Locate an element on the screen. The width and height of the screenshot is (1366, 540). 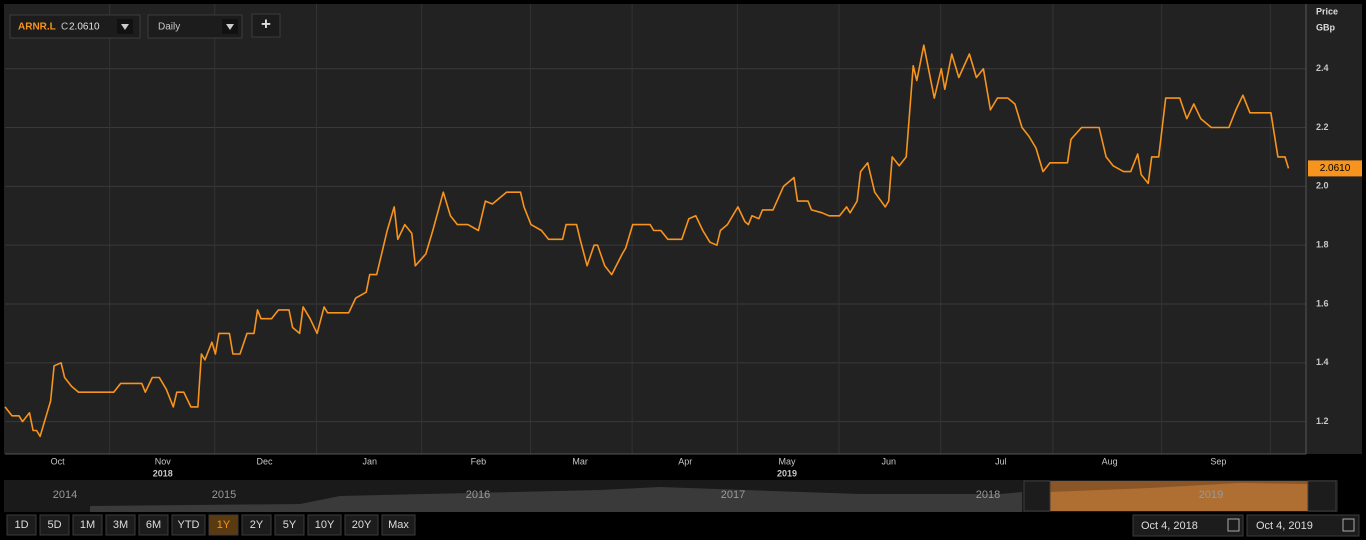
y-tick-label: 1.8 is located at coordinates (1322, 245).